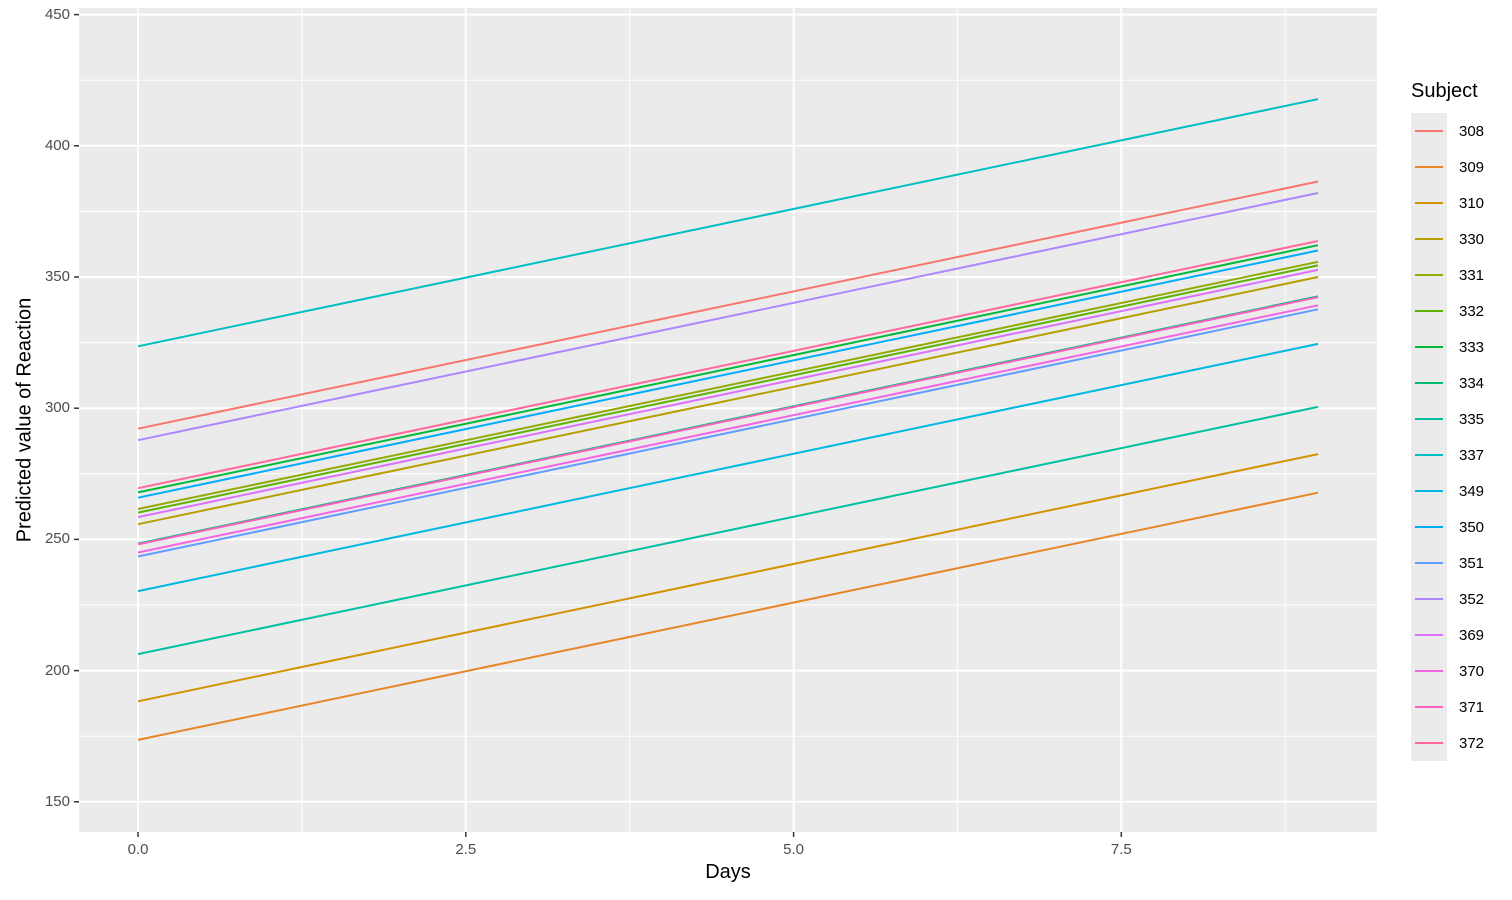 The image size is (1512, 900). Describe the element at coordinates (1472, 527) in the screenshot. I see `legend-label-350: 350` at that location.